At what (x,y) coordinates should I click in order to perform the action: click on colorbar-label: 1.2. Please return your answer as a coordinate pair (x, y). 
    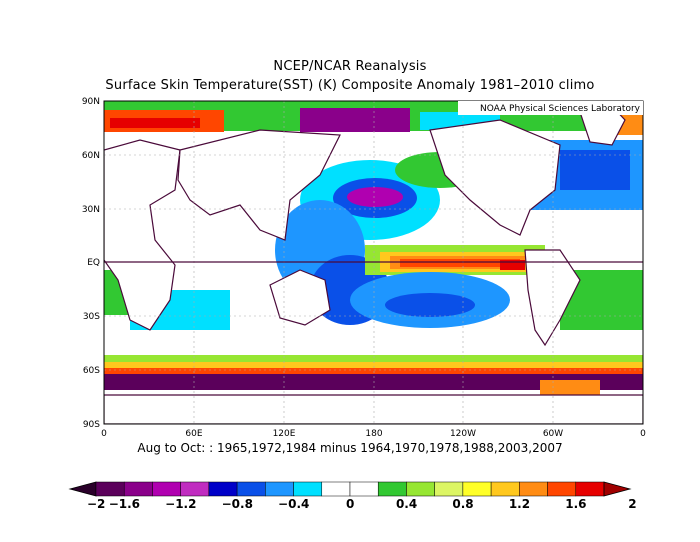
    Looking at the image, I should click on (519, 504).